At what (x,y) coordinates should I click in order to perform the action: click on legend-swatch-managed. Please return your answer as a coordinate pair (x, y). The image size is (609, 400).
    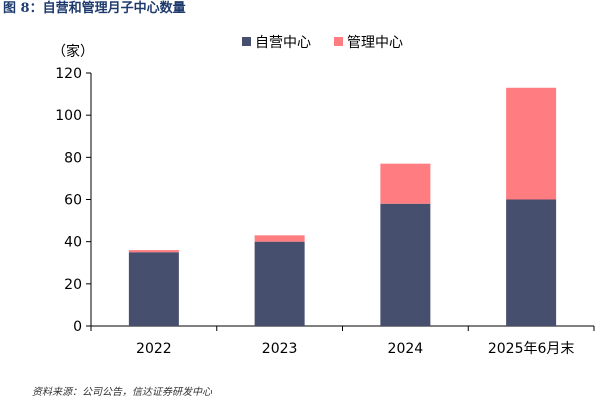
    Looking at the image, I should click on (338, 41).